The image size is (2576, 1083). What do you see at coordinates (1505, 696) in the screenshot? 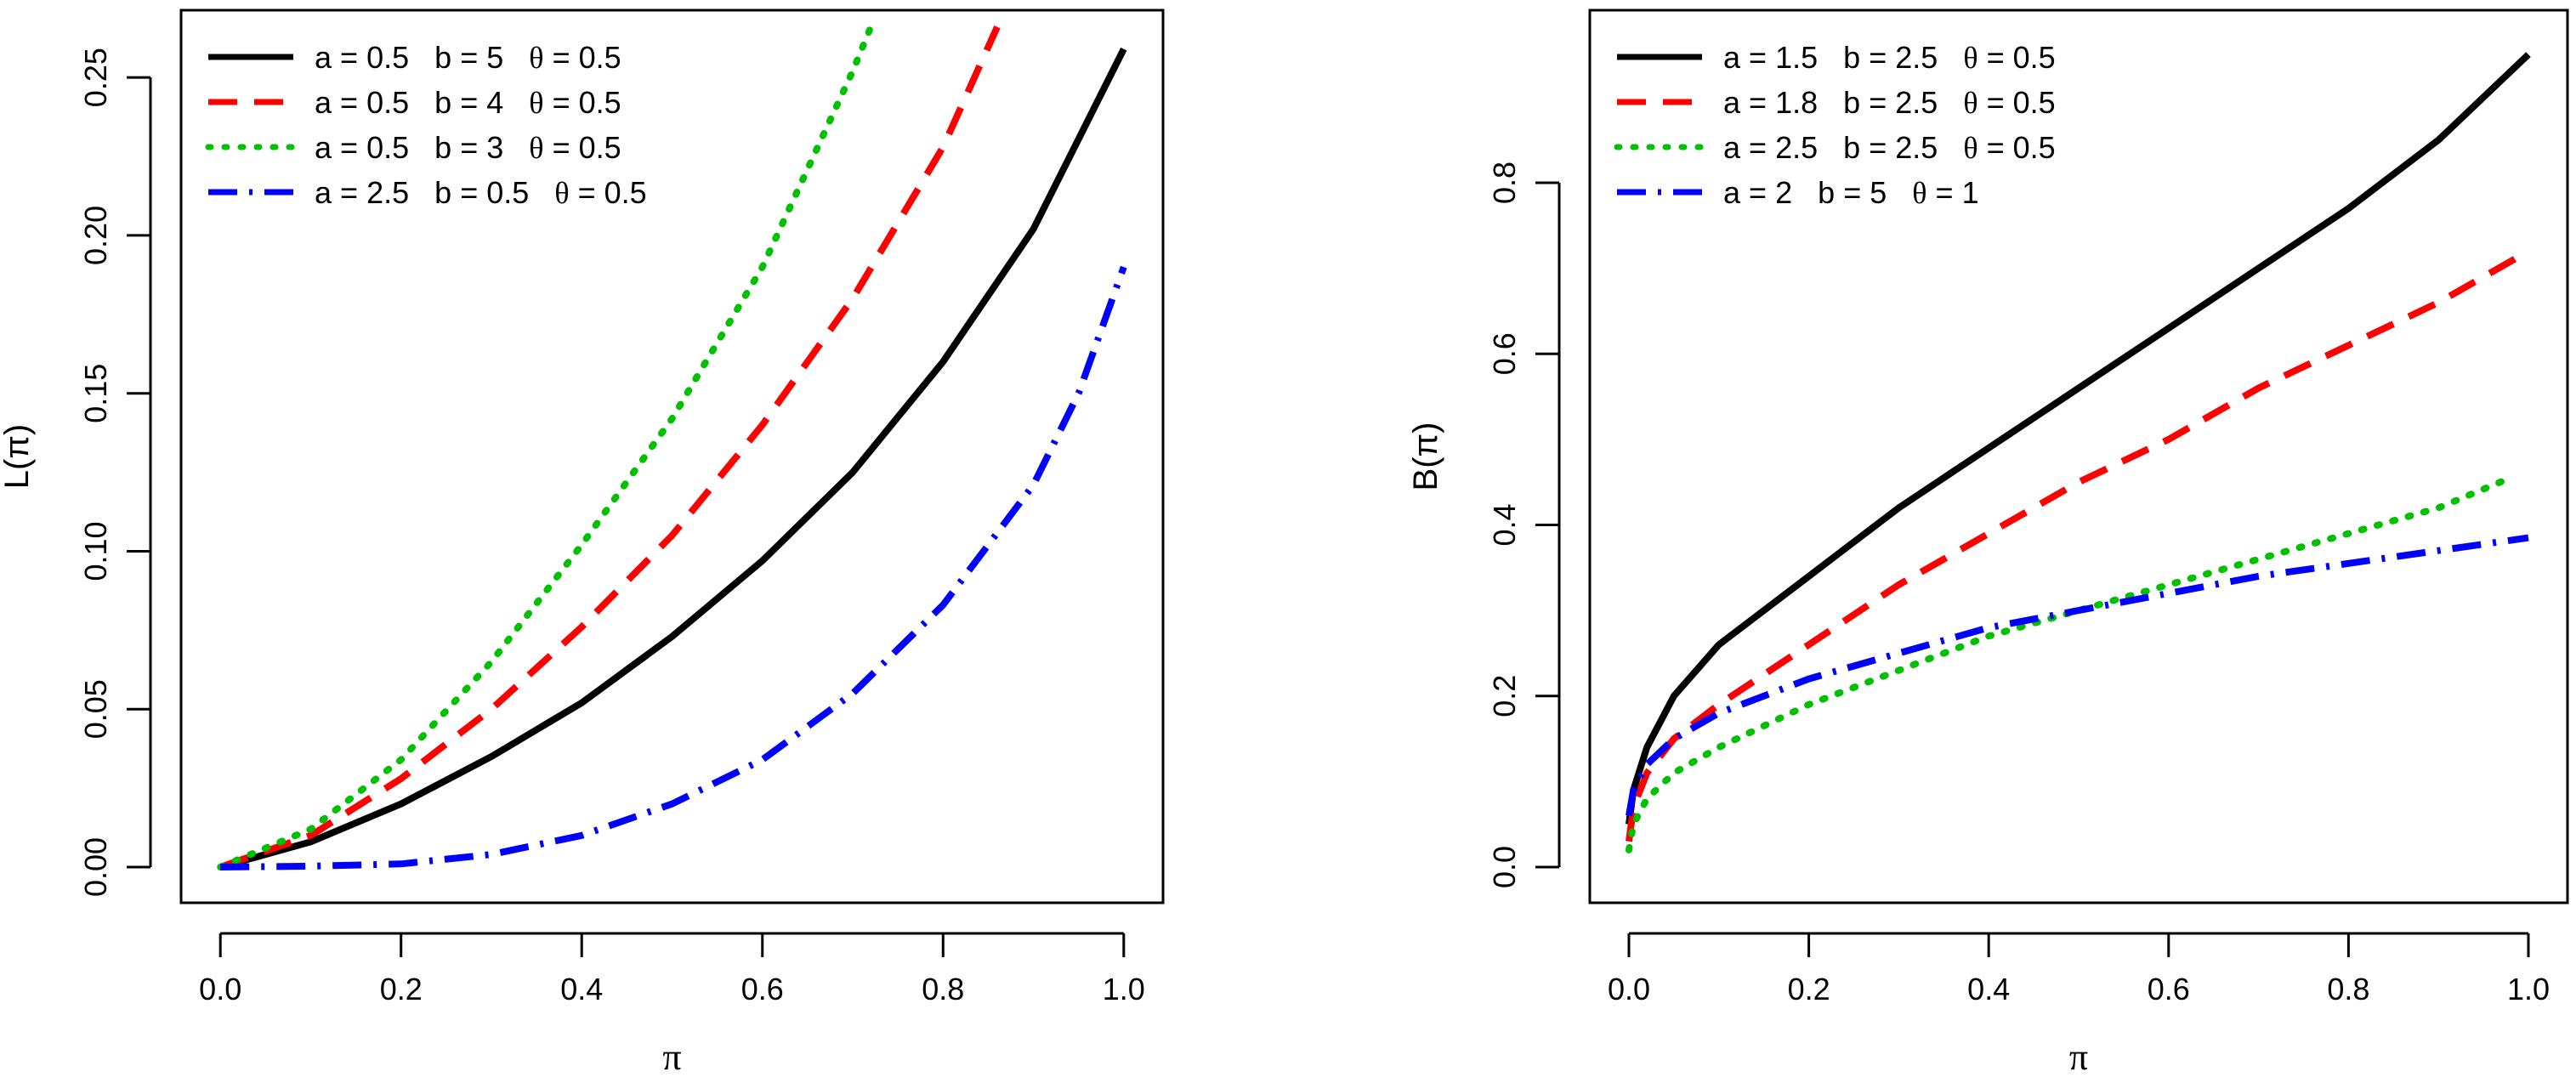
I see `y-tick-label: 0.2` at bounding box center [1505, 696].